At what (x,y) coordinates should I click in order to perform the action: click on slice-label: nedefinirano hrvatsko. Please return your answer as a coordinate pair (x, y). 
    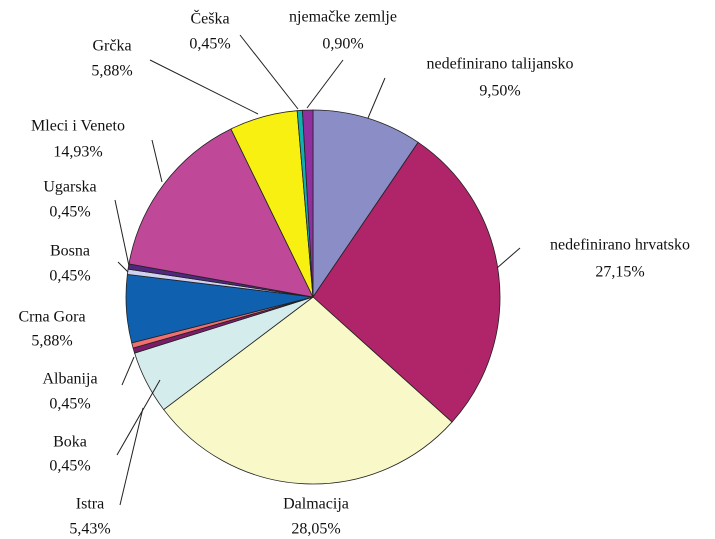
    Looking at the image, I should click on (620, 245).